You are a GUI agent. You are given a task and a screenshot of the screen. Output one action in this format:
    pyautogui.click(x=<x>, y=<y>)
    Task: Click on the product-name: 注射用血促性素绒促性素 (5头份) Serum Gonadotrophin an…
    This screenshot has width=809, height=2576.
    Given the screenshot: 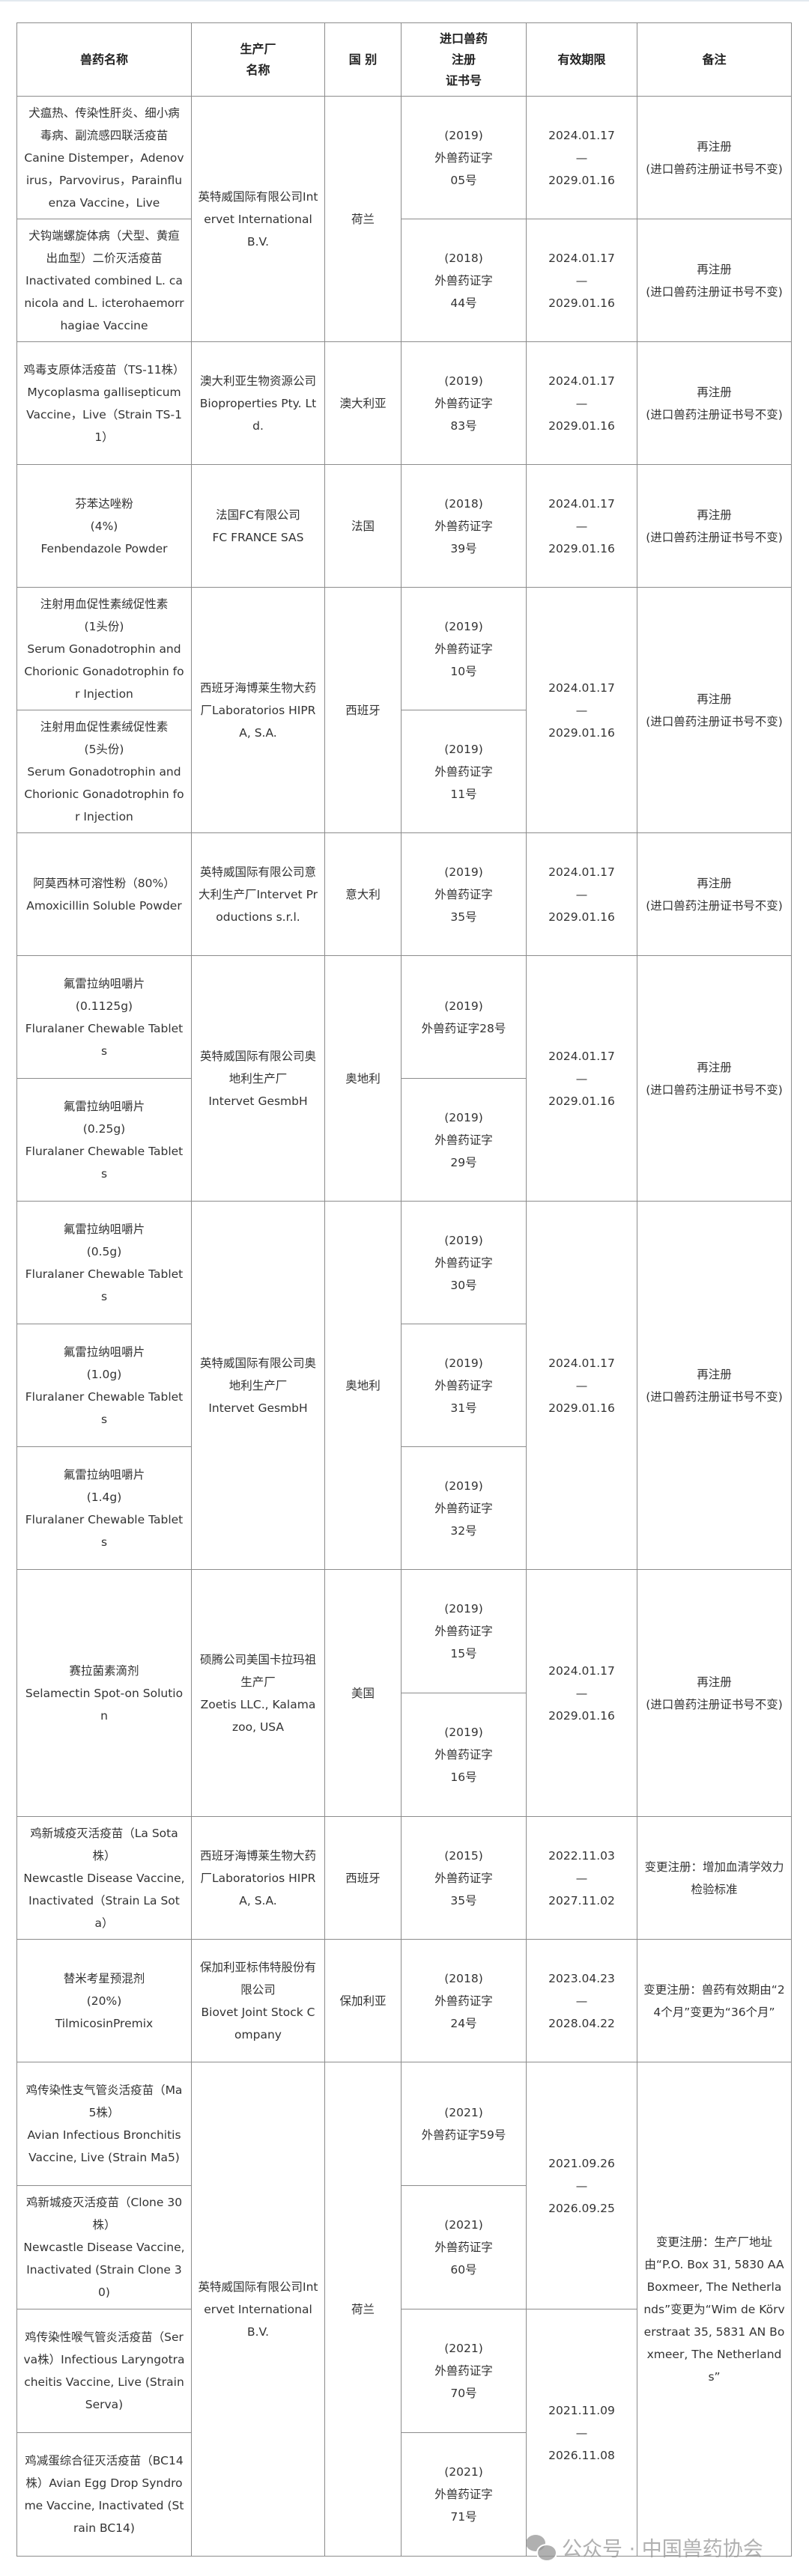 What is the action you would take?
    pyautogui.click(x=104, y=771)
    